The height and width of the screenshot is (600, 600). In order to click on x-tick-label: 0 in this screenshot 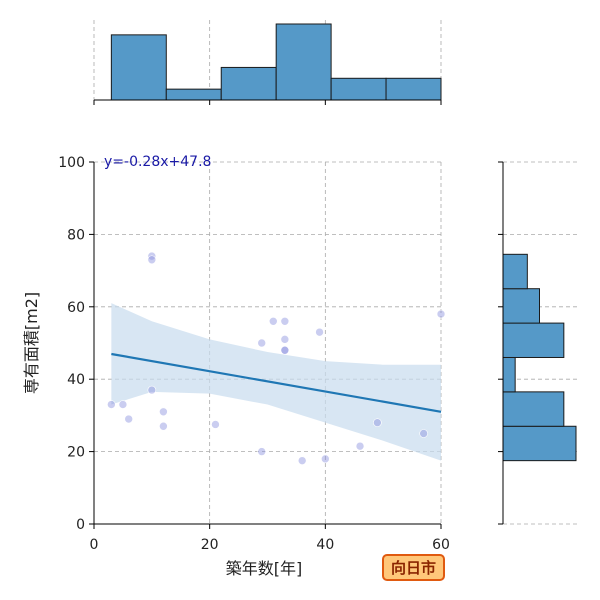, I will do `click(94, 545)`.